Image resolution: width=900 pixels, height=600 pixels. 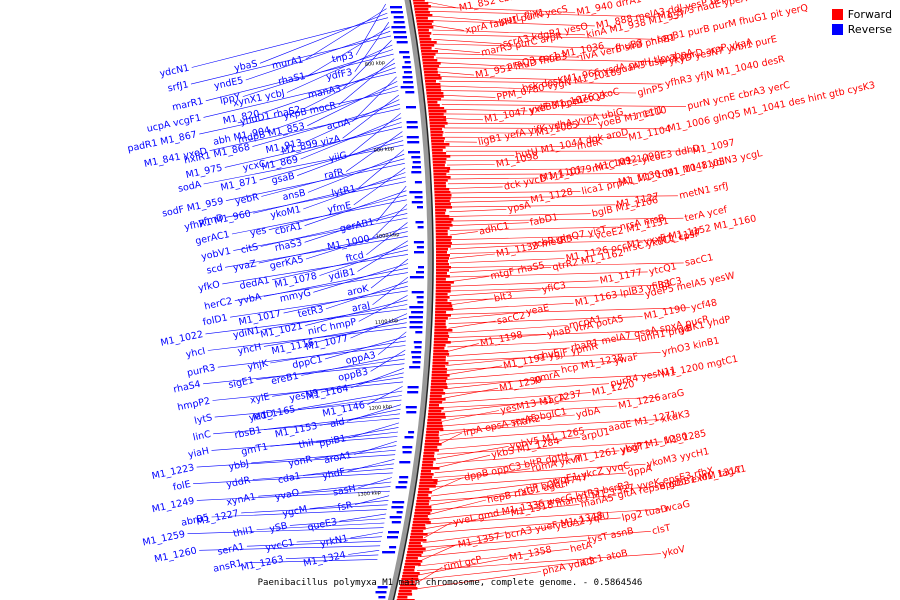 What do you see at coordinates (195, 520) in the screenshot?
I see `reverse-gene-label: abrB5` at bounding box center [195, 520].